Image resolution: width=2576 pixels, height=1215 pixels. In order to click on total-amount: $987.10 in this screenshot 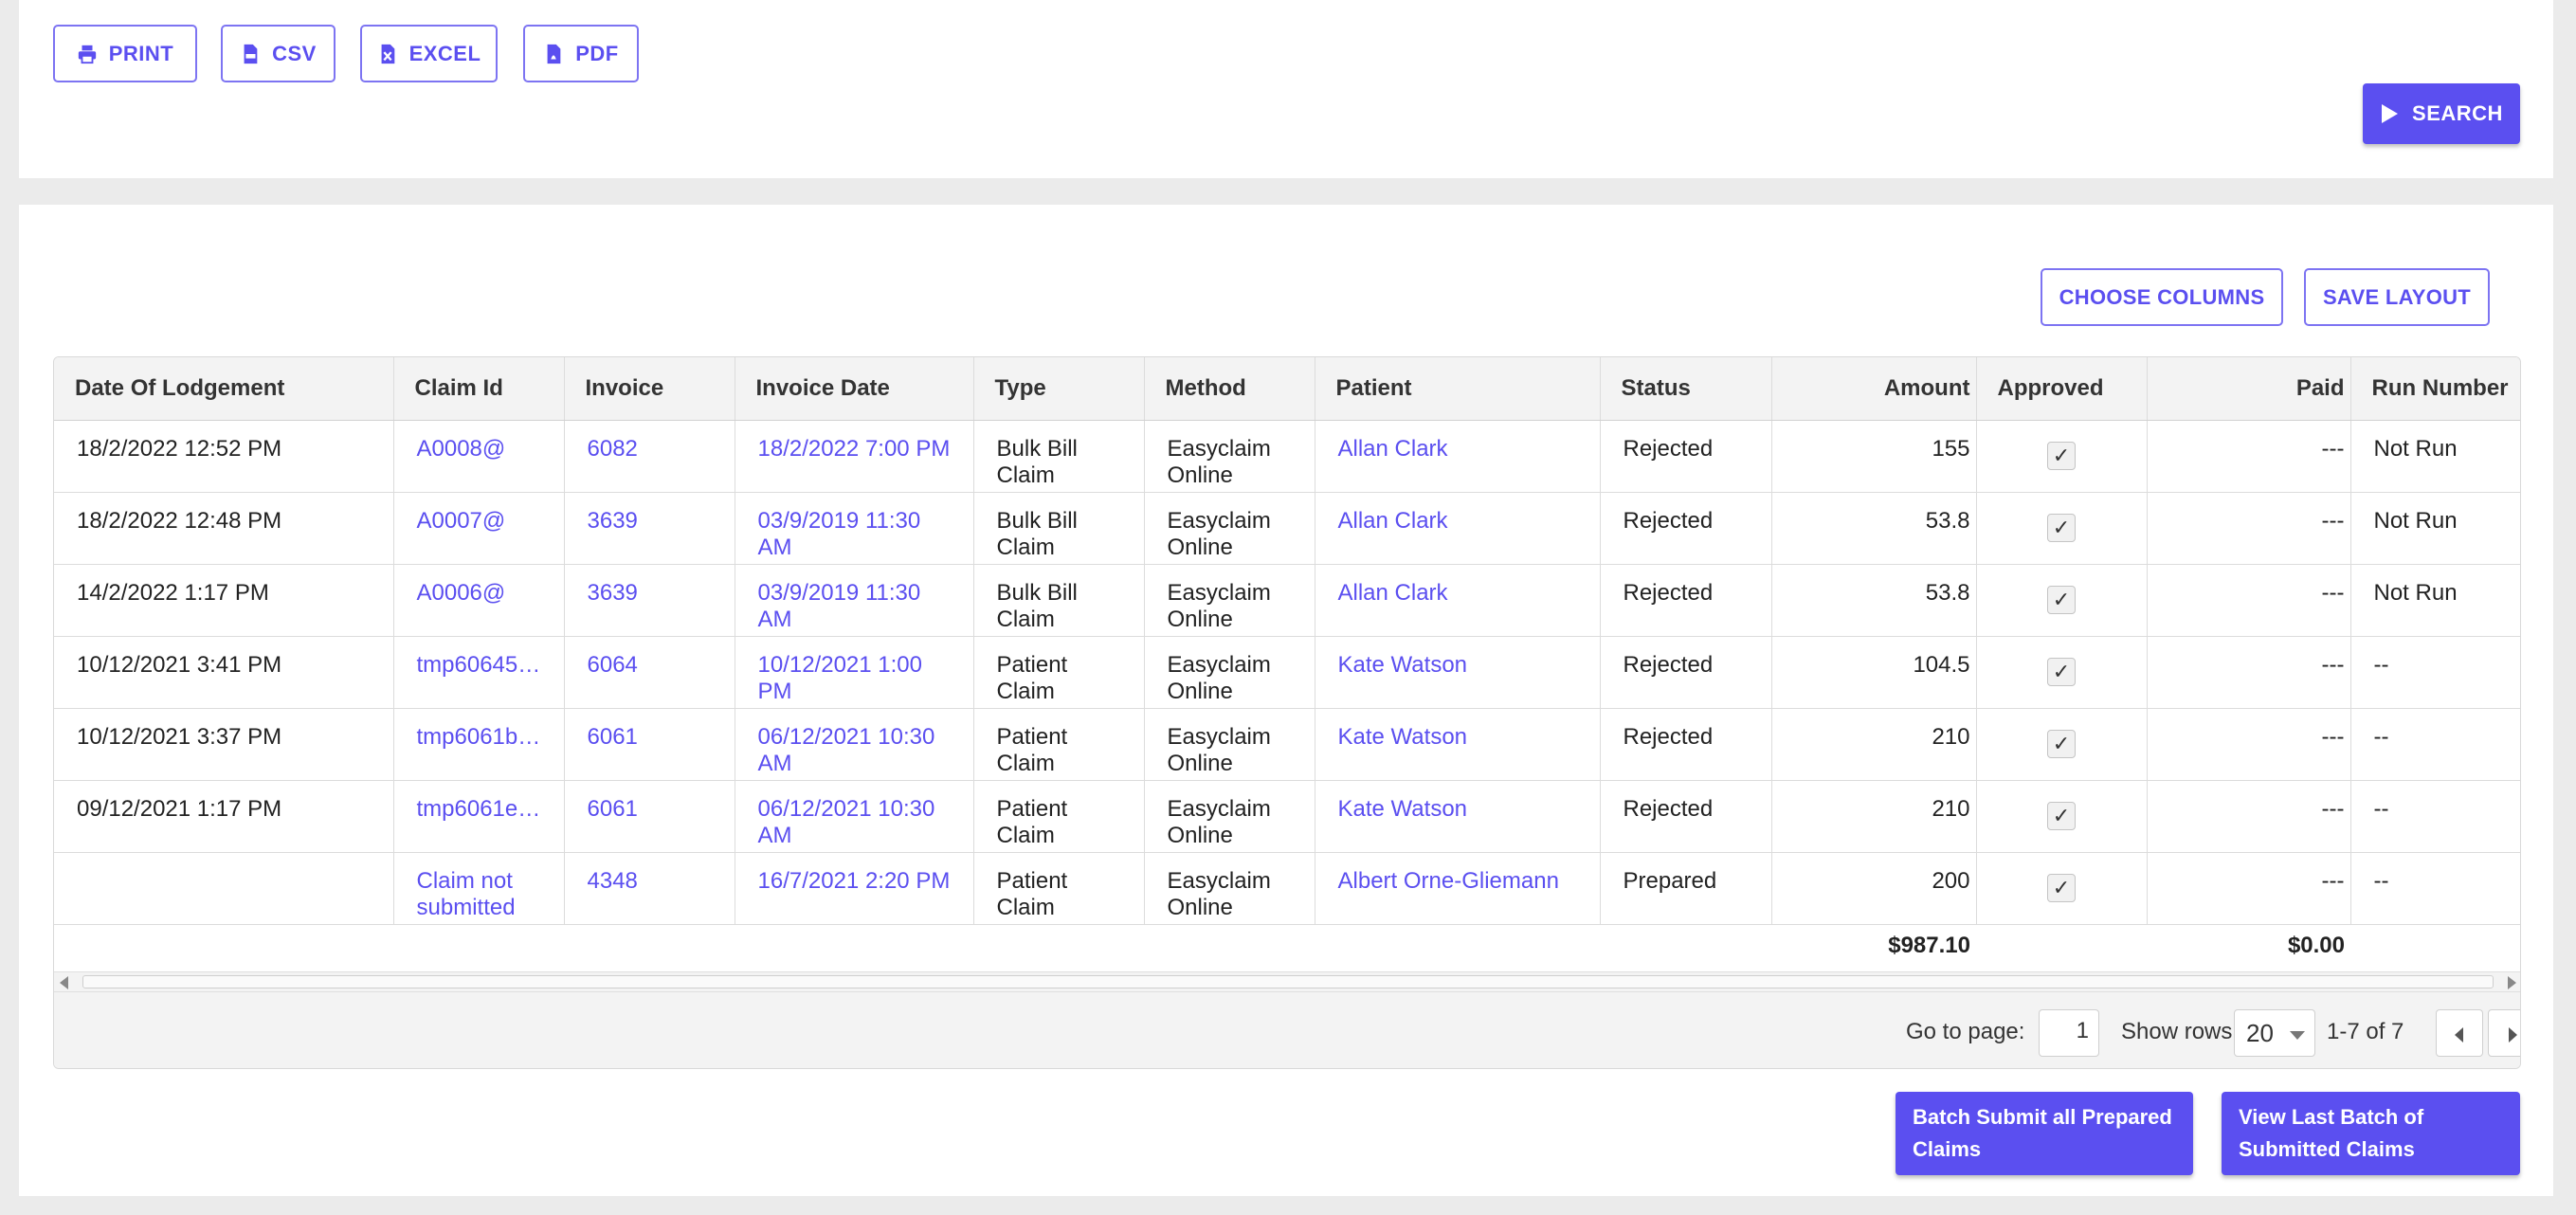, I will do `click(1929, 945)`.